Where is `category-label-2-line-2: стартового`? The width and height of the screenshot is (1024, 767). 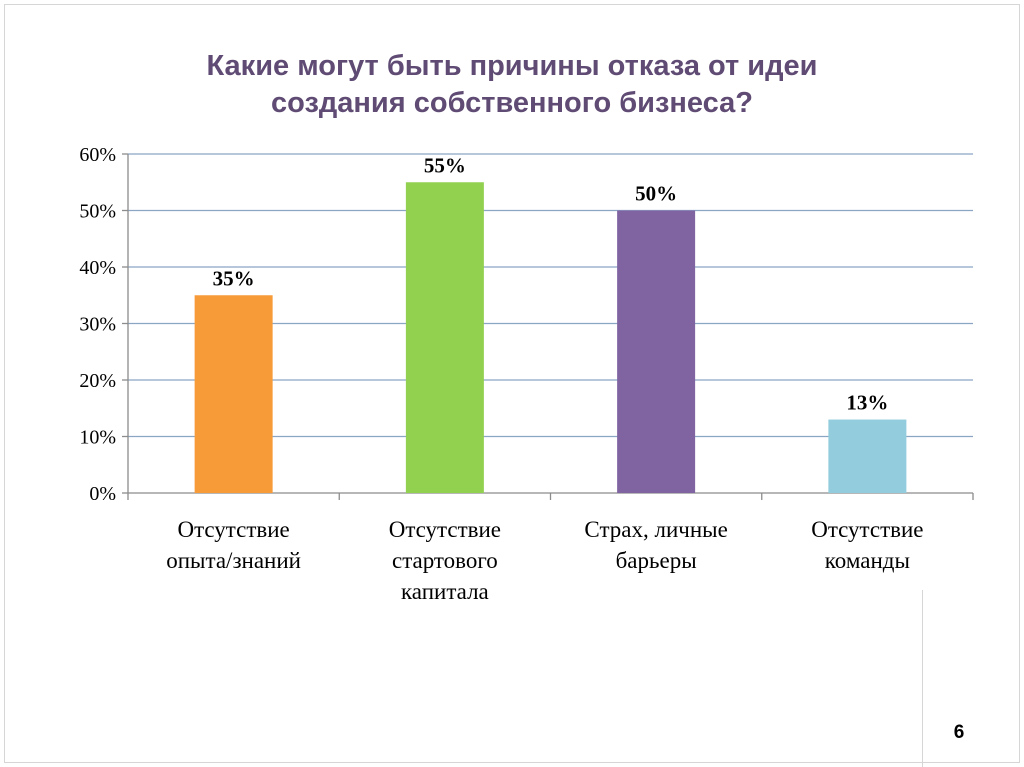 category-label-2-line-2: стартового is located at coordinates (445, 560).